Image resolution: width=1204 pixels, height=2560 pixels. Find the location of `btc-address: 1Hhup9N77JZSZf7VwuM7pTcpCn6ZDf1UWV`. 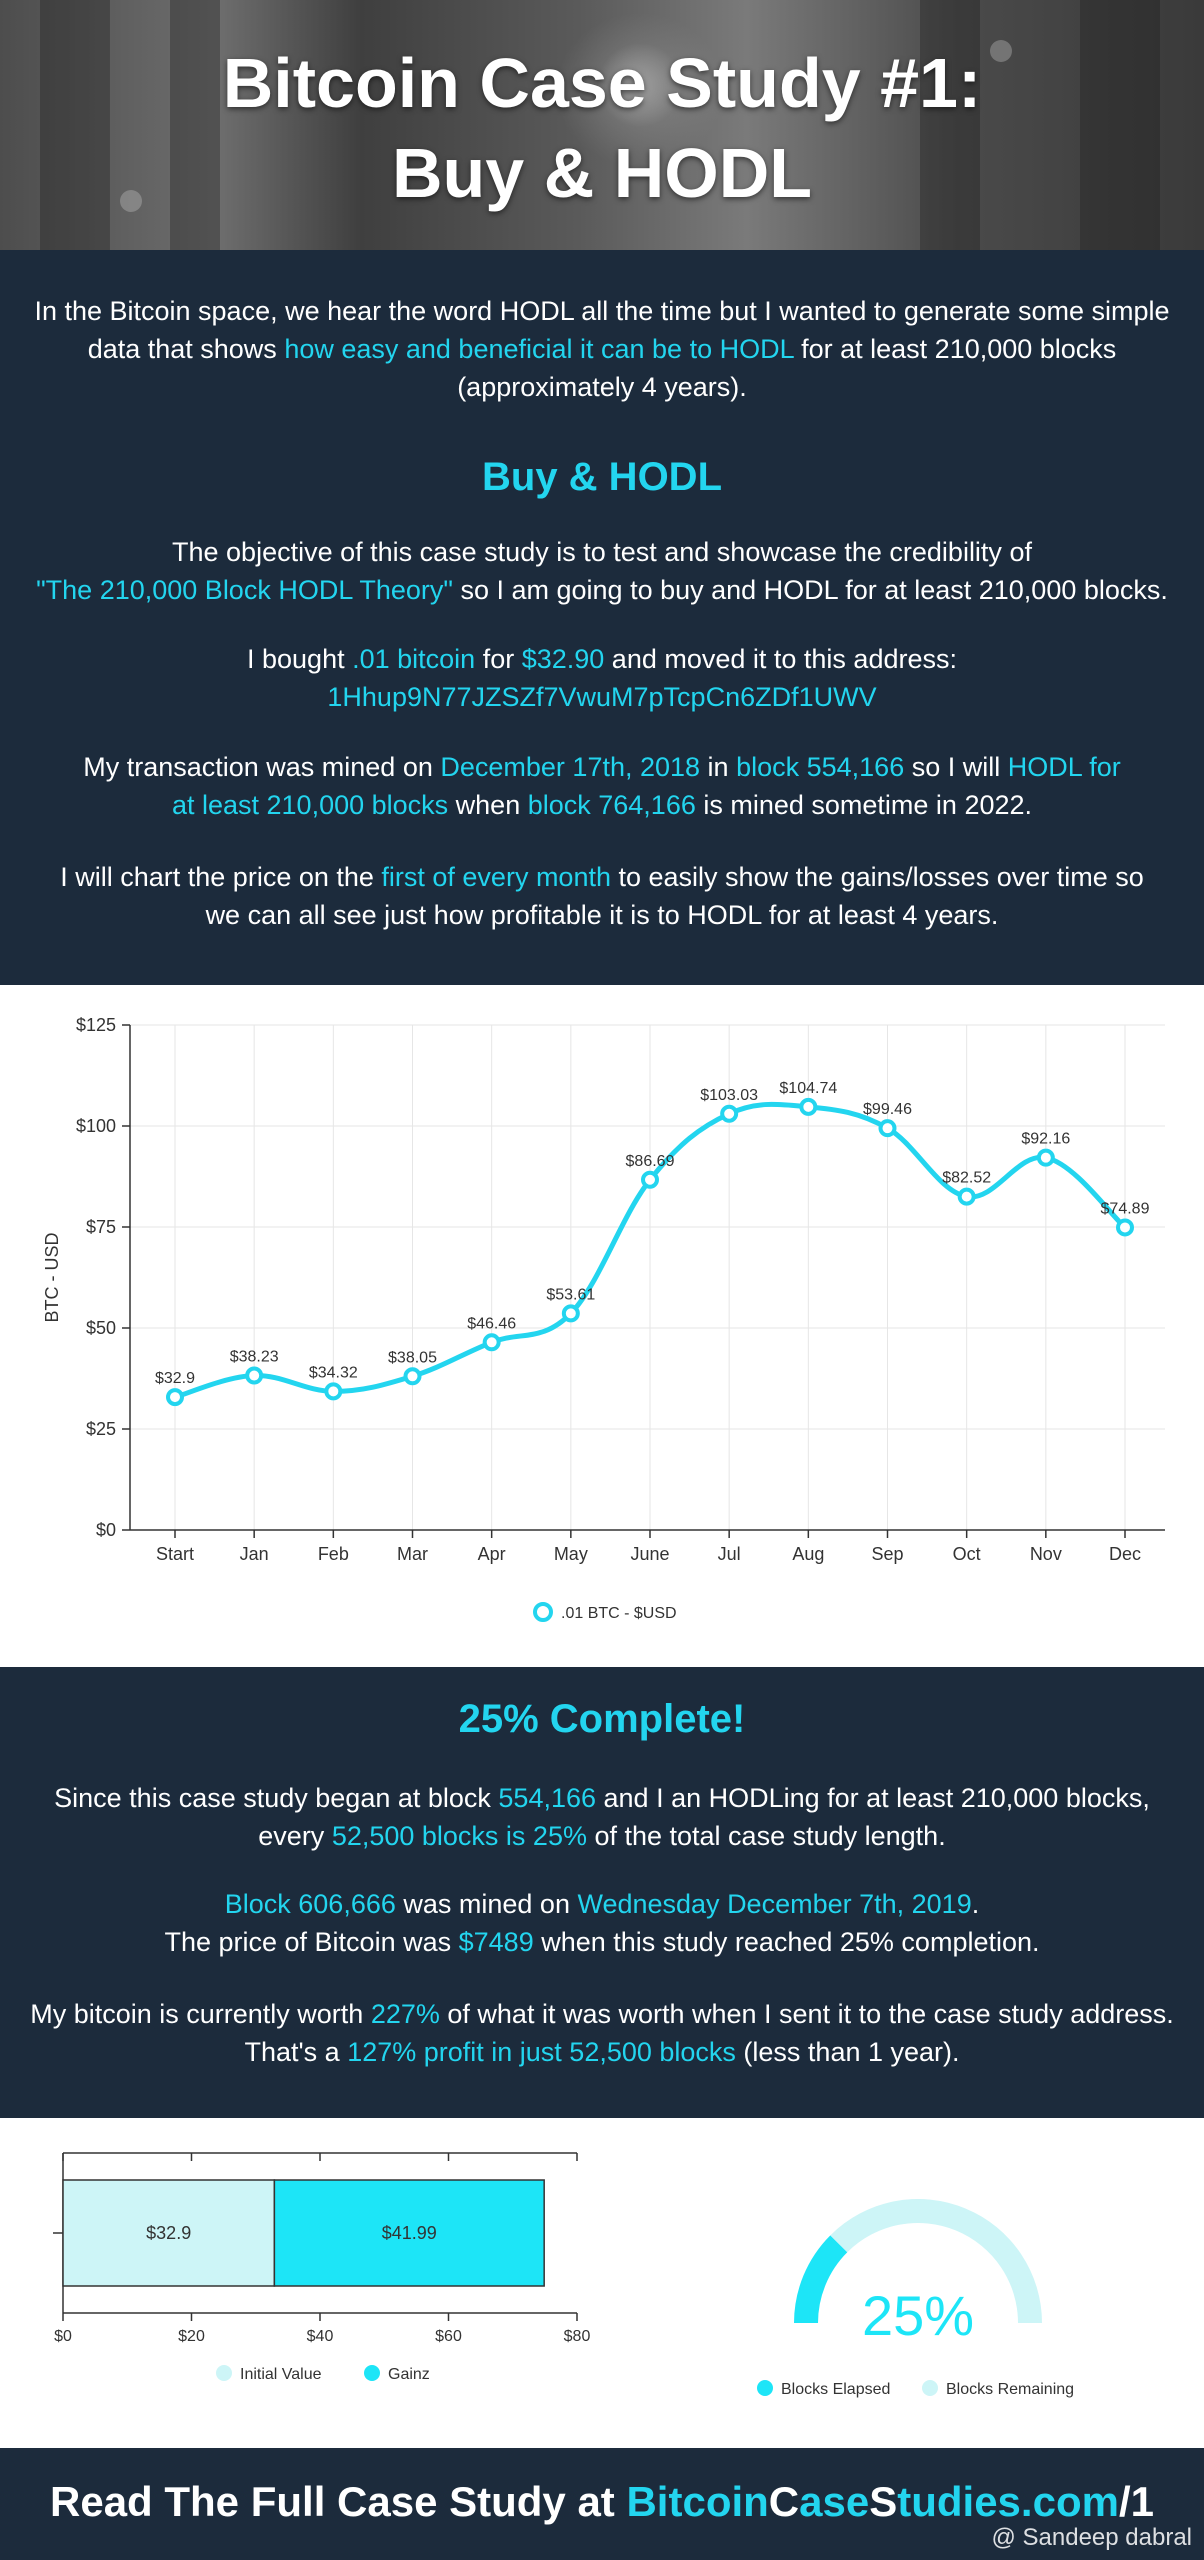

btc-address: 1Hhup9N77JZSZf7VwuM7pTcpCn6ZDf1UWV is located at coordinates (602, 697).